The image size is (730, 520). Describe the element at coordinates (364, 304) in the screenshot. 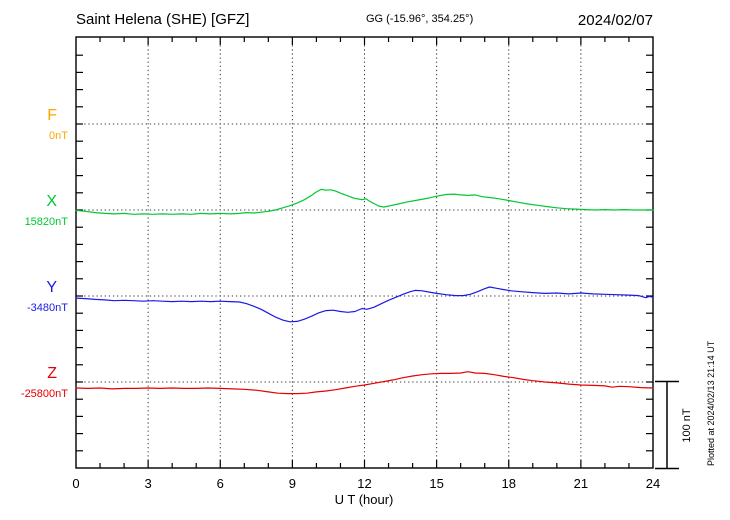

I see `trace-Y` at that location.